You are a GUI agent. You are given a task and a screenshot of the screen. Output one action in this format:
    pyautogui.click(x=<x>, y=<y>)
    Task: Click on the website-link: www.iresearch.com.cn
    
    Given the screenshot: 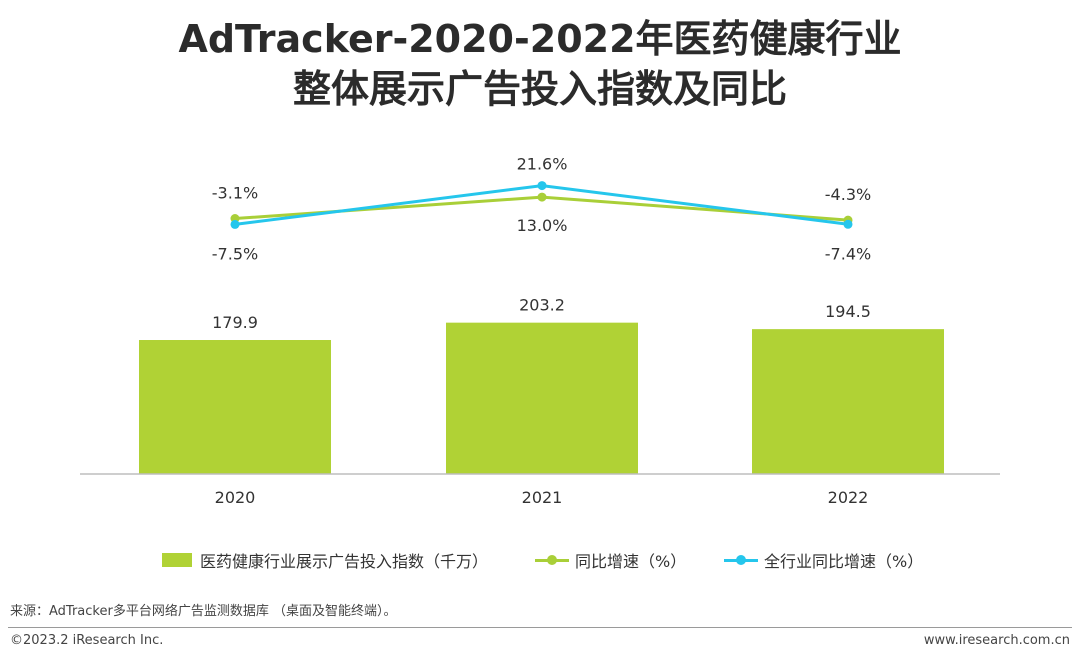 What is the action you would take?
    pyautogui.click(x=996, y=640)
    